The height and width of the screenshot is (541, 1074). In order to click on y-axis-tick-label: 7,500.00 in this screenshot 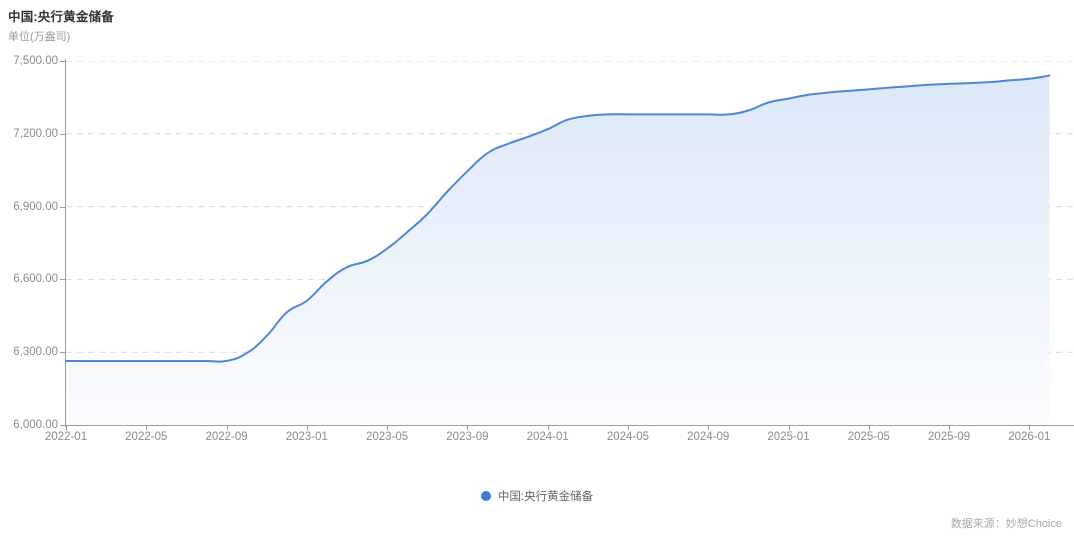, I will do `click(35, 61)`.